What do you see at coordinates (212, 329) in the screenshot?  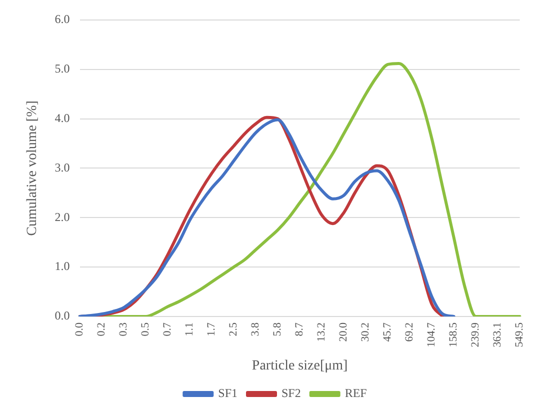 I see `x-tick-label: 1.7` at bounding box center [212, 329].